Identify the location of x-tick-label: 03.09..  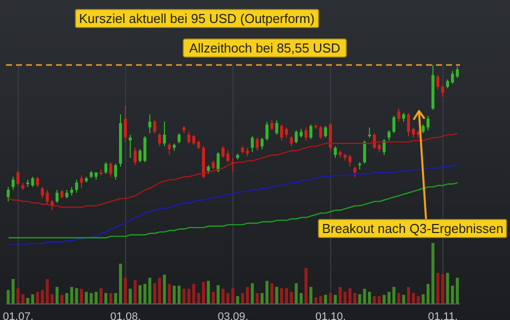
(233, 315).